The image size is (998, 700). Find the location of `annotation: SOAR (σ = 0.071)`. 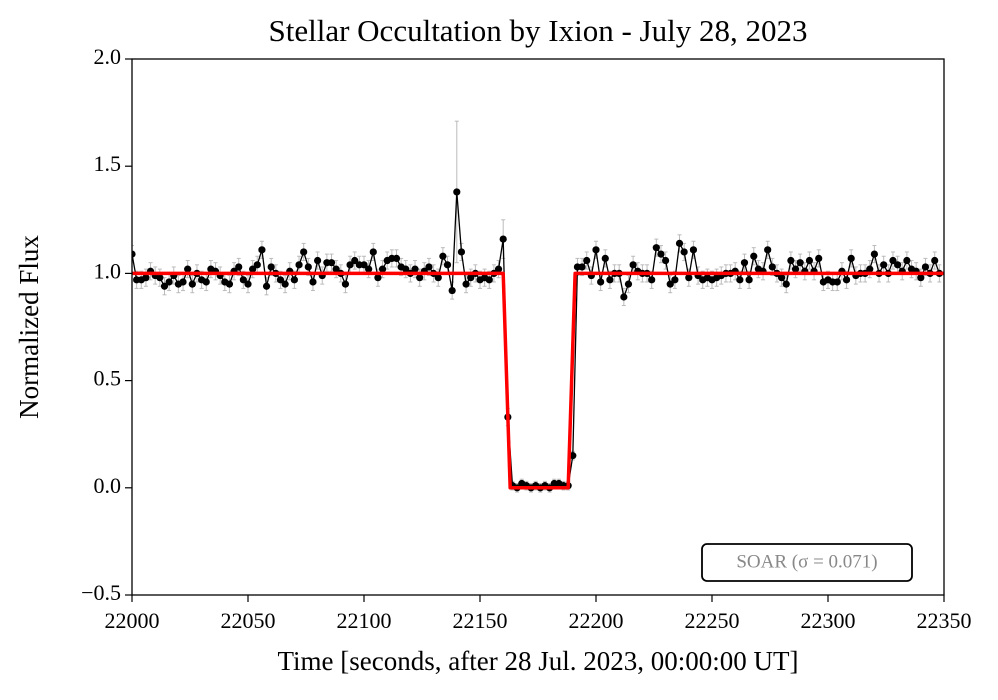

annotation: SOAR (σ = 0.071) is located at coordinates (806, 561).